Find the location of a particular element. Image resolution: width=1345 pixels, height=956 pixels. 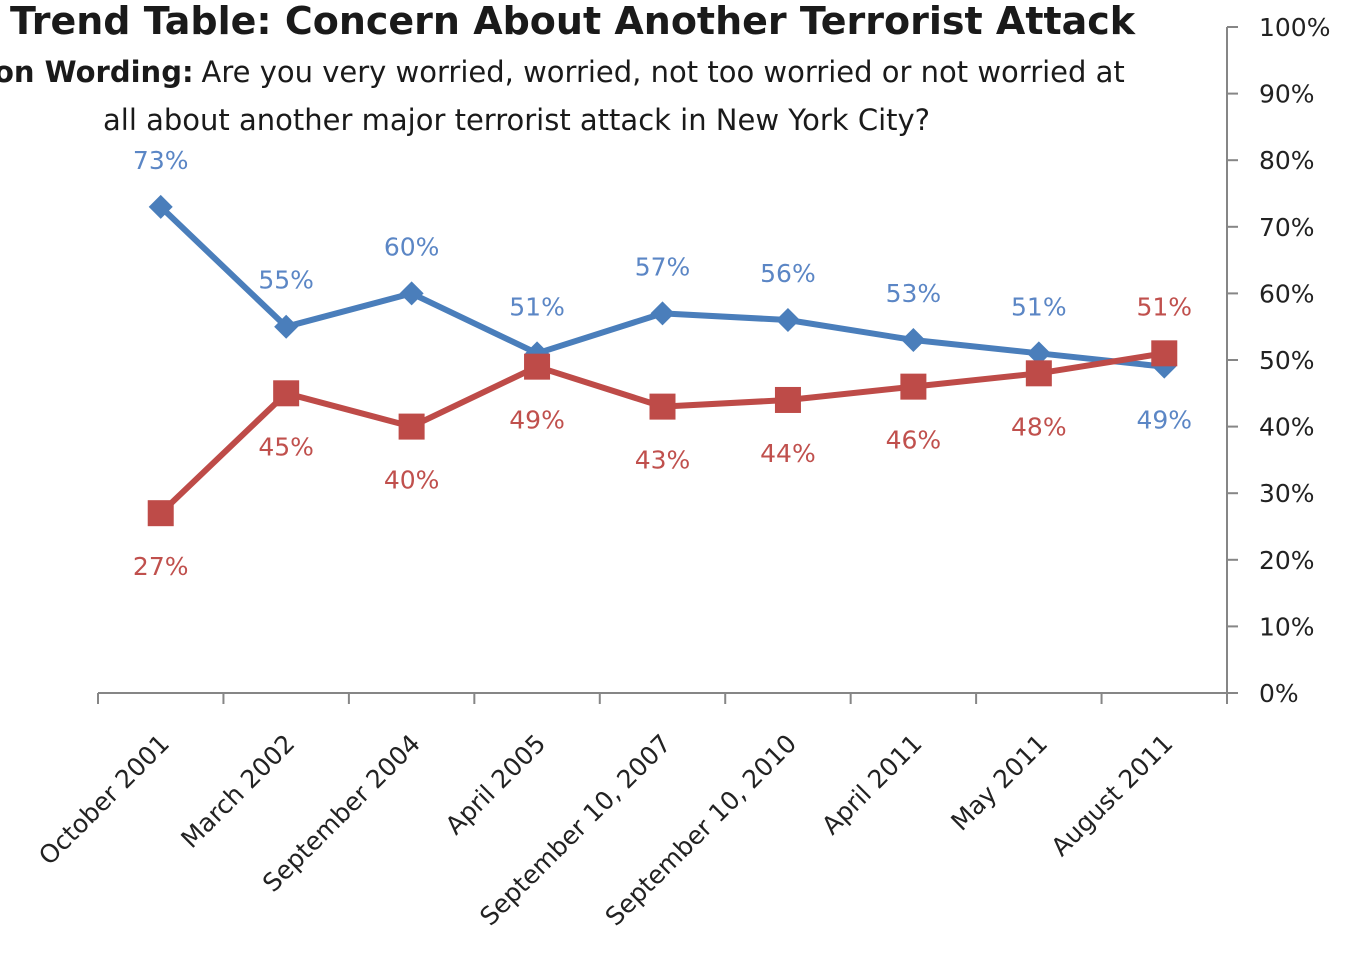

series-1-data-label: 49% is located at coordinates (1164, 420).